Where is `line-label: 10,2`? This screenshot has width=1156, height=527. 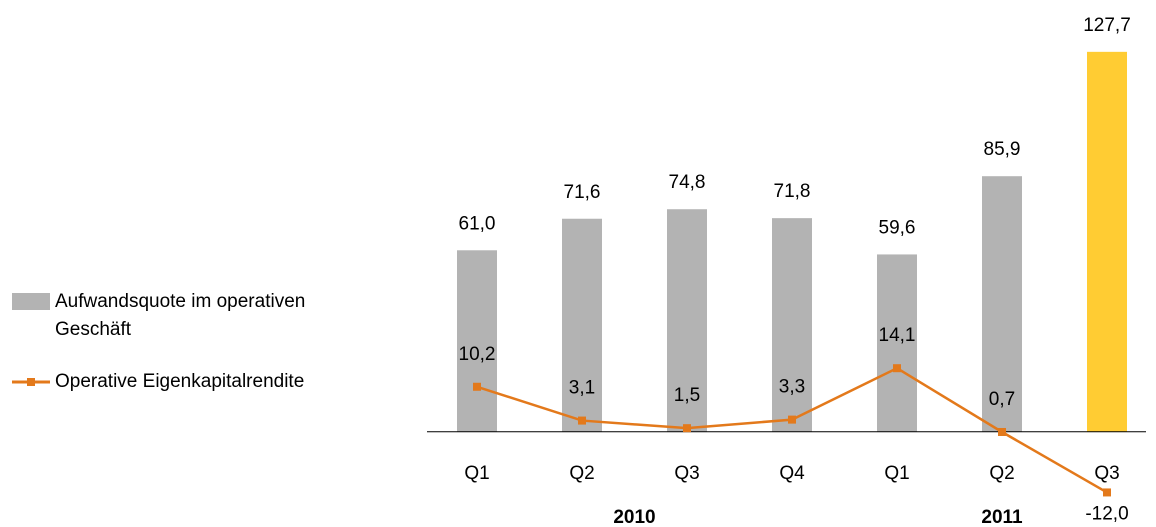 line-label: 10,2 is located at coordinates (477, 354).